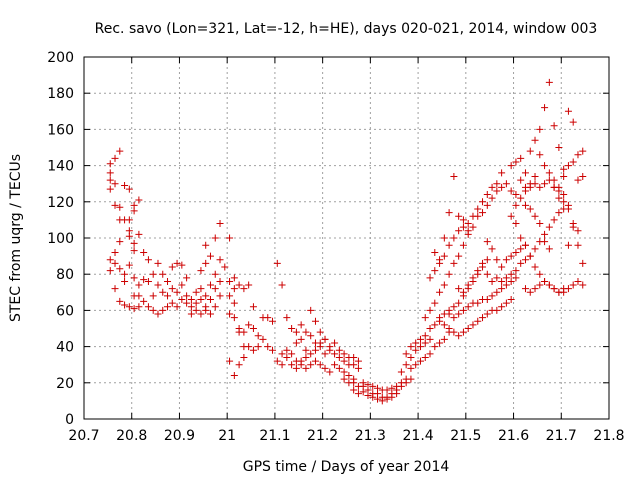  What do you see at coordinates (608, 436) in the screenshot?
I see `x-tick-label: 21.8` at bounding box center [608, 436].